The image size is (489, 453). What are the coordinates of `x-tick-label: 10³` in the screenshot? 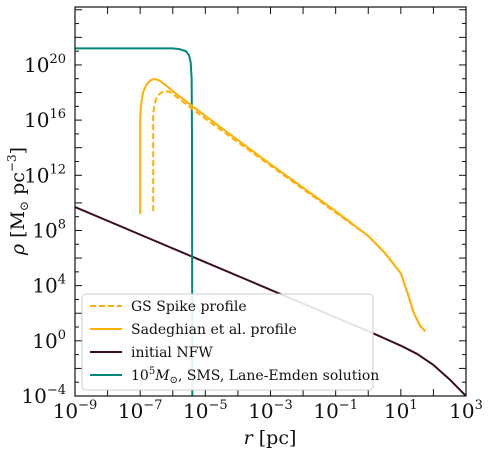 It's located at (466, 410).